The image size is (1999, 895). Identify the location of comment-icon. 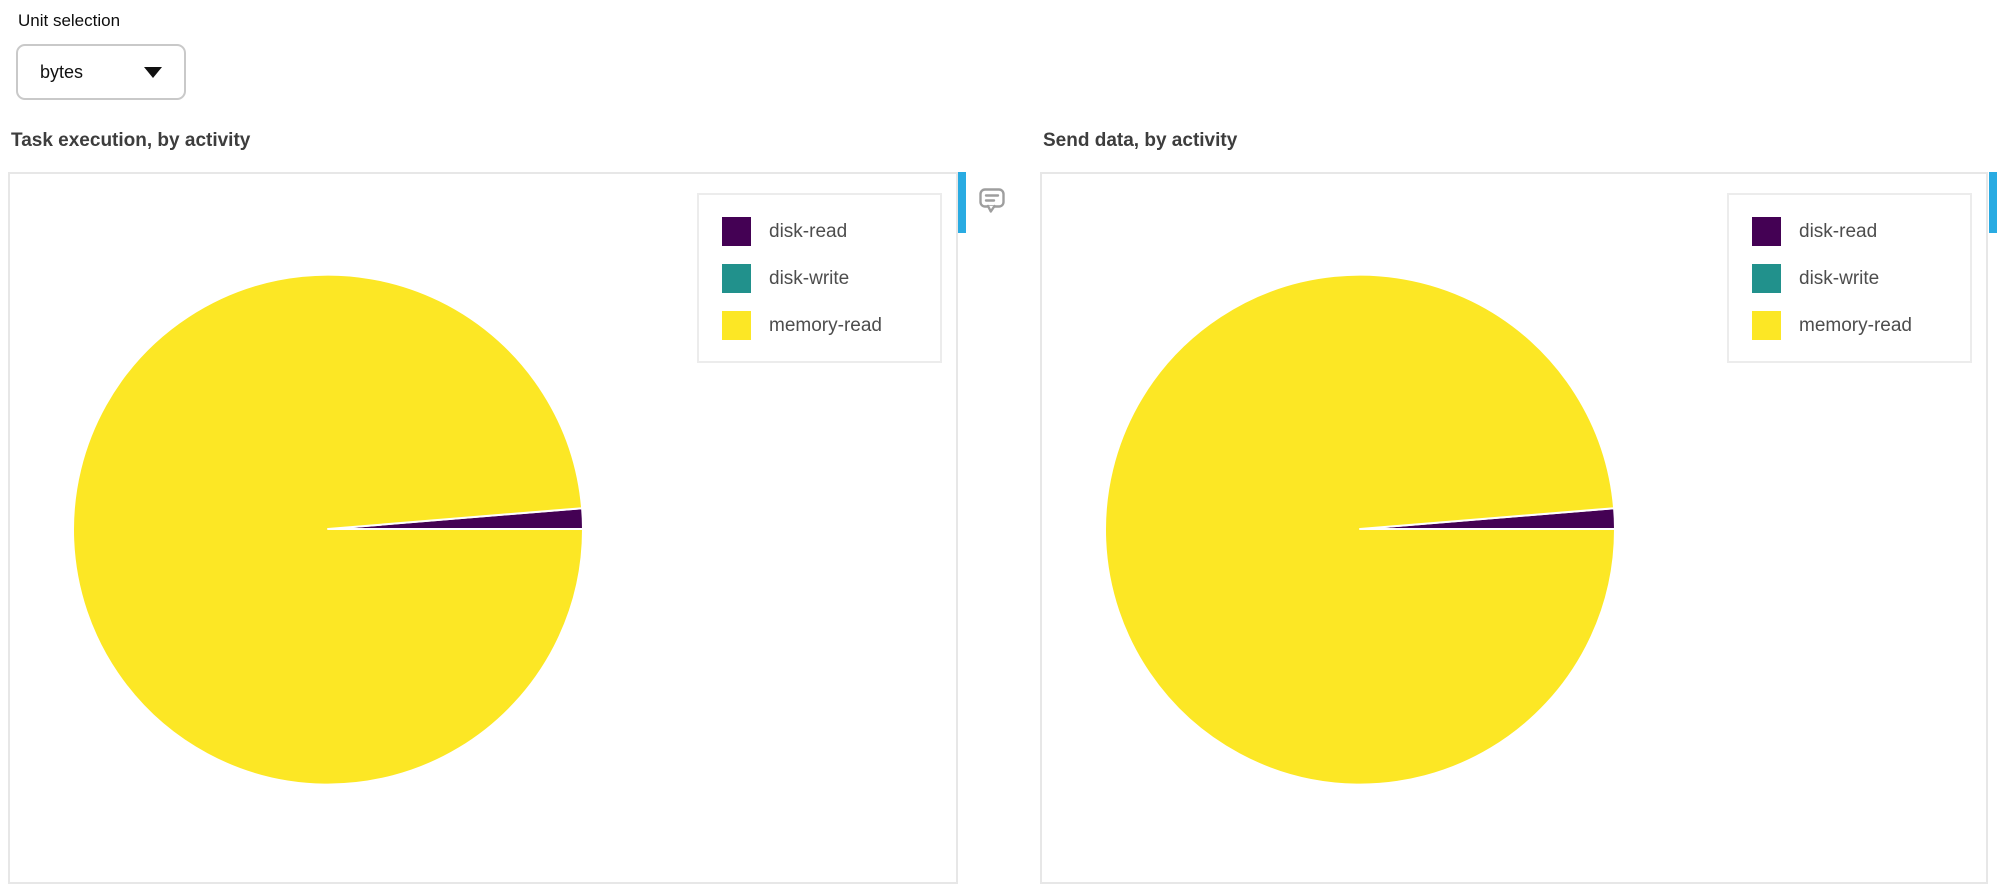
(992, 200).